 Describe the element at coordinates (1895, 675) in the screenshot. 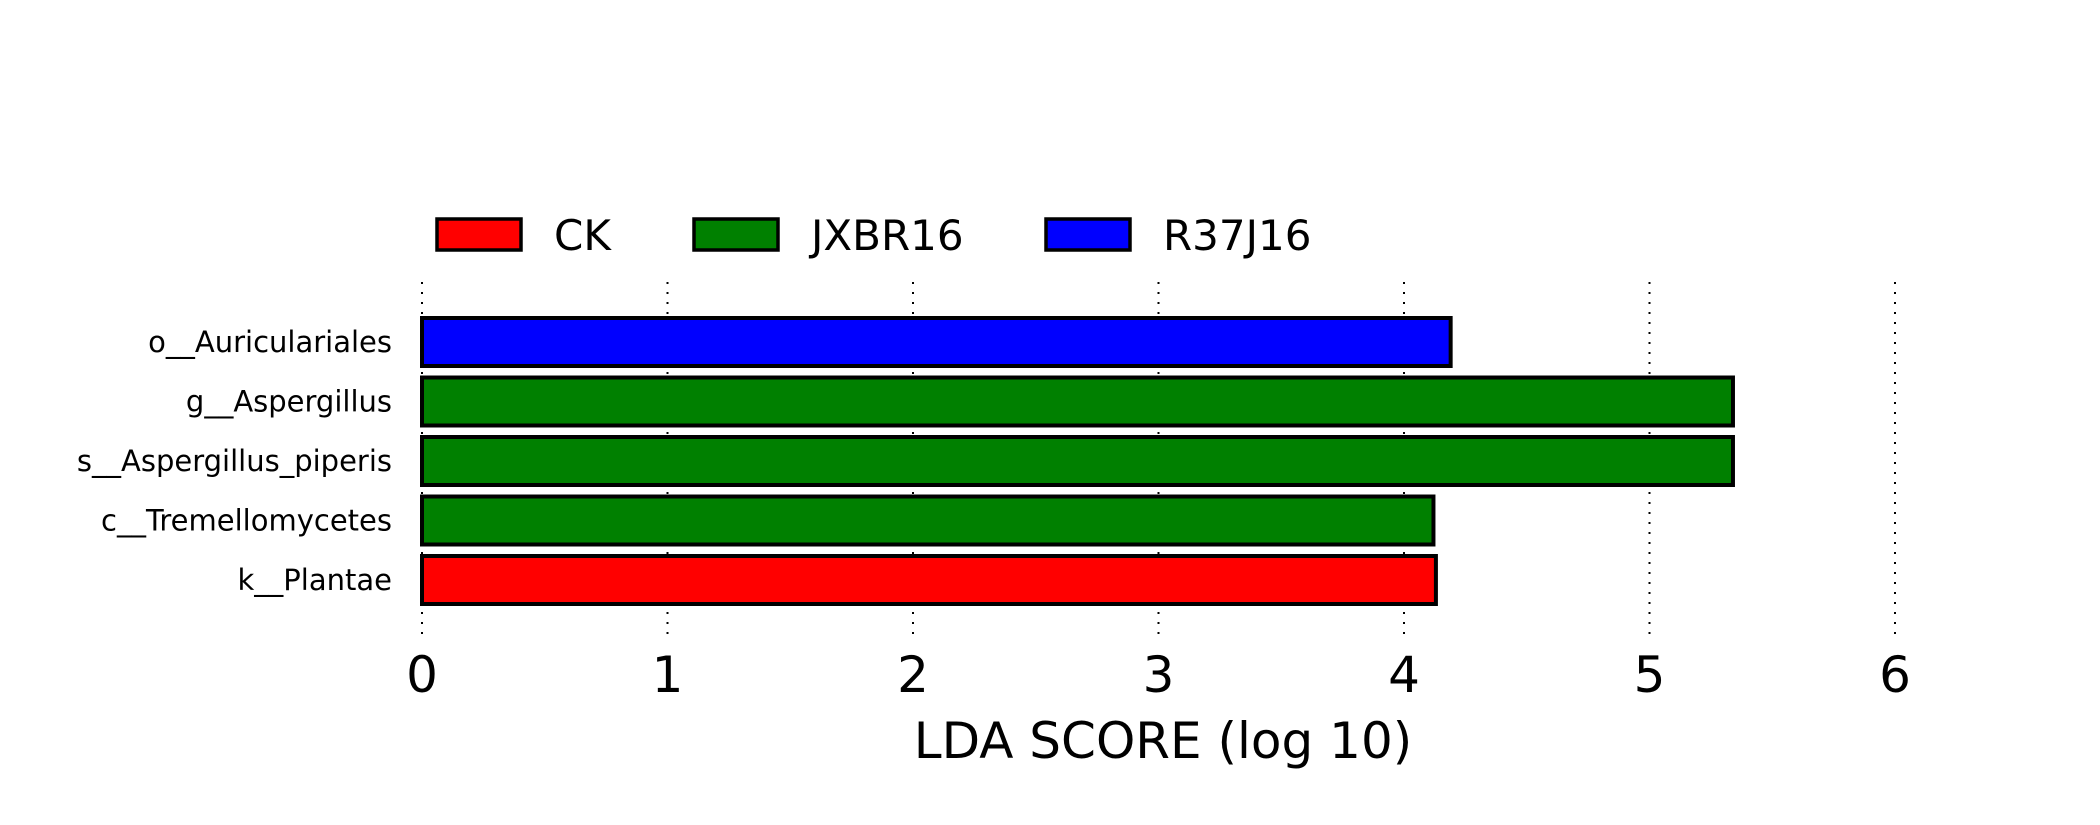

I see `x-tick-label: 6` at that location.